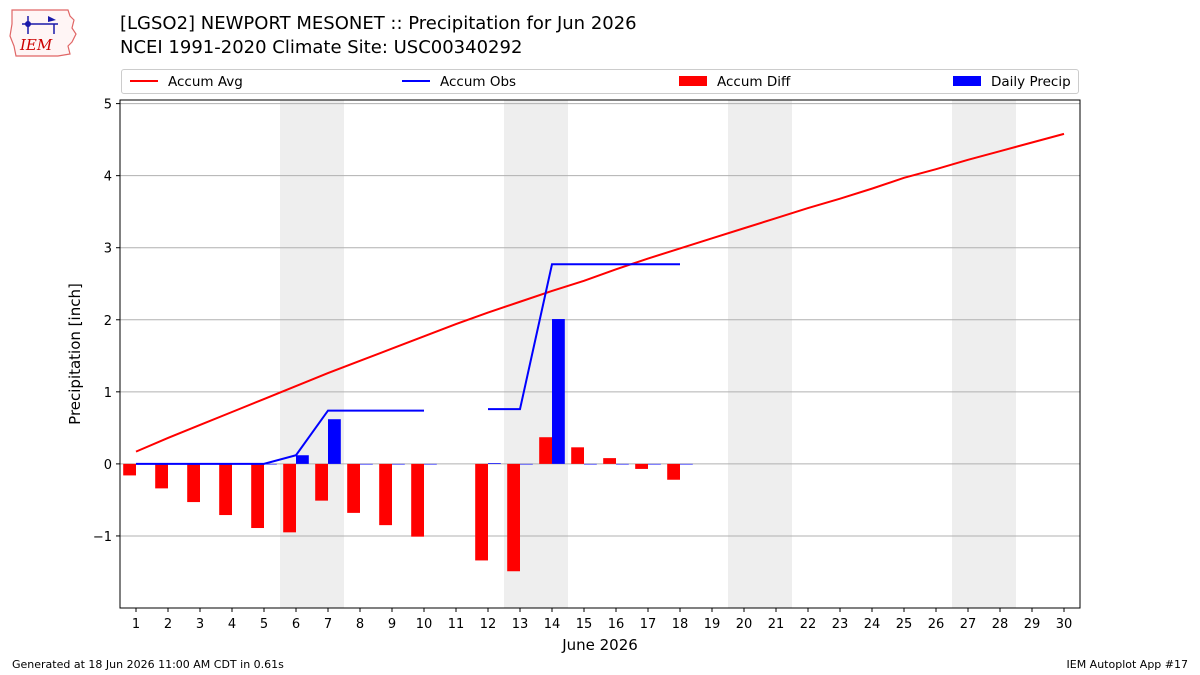 Image resolution: width=1200 pixels, height=675 pixels. I want to click on x-tick-label: 13, so click(520, 624).